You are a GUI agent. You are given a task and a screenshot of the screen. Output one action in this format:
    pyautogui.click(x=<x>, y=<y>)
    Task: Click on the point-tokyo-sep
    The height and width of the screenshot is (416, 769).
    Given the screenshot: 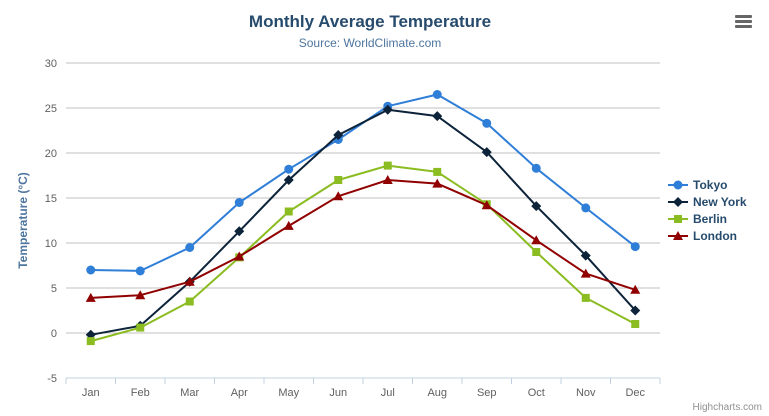 What is the action you would take?
    pyautogui.click(x=487, y=123)
    